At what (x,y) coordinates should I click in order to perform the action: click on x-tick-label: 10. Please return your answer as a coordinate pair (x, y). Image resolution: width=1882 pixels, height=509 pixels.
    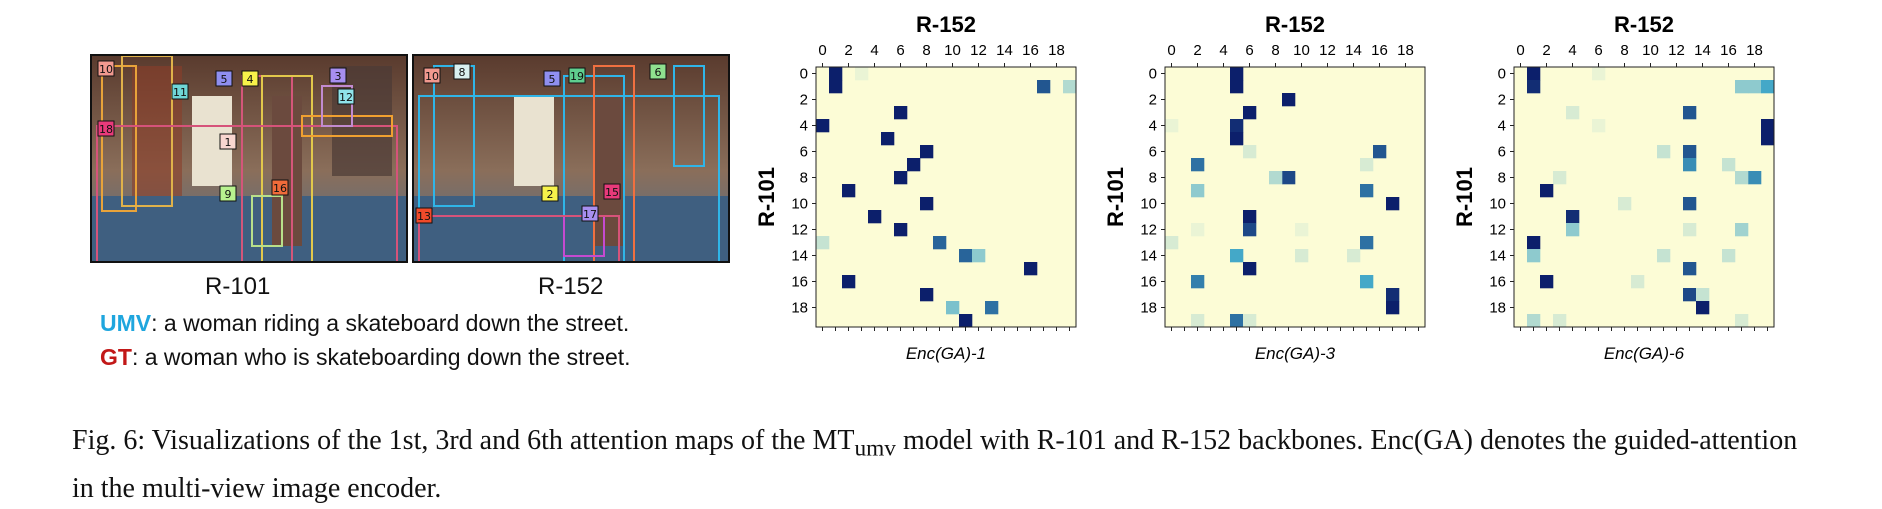
    Looking at the image, I should click on (1650, 50).